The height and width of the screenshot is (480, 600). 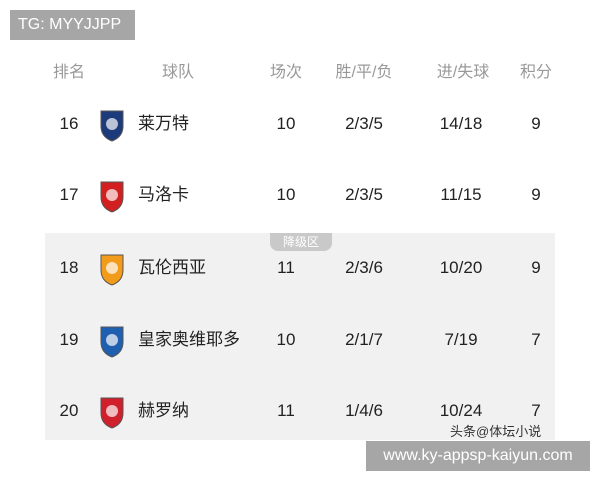 I want to click on table-row: 17 马洛卡 10 2/3/5 11/15 9, so click(x=300, y=197).